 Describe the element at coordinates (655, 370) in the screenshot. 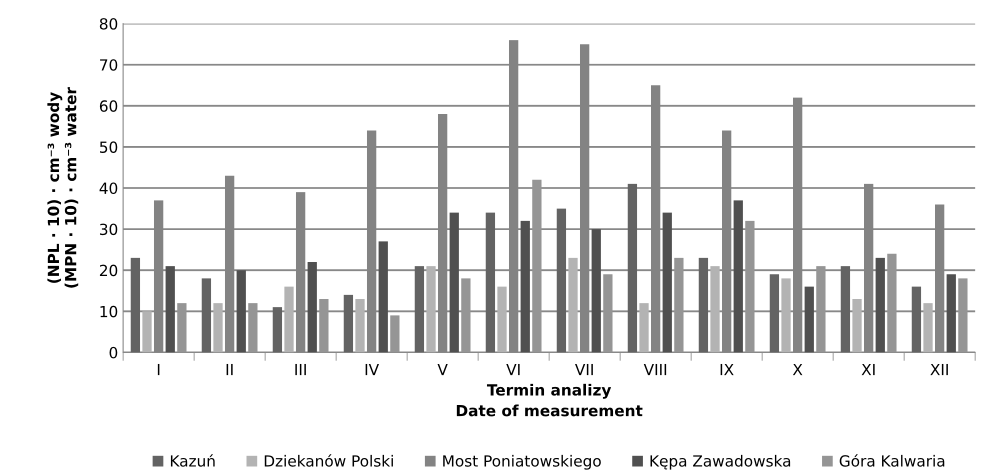

I see `x-tick-label: VIII` at that location.